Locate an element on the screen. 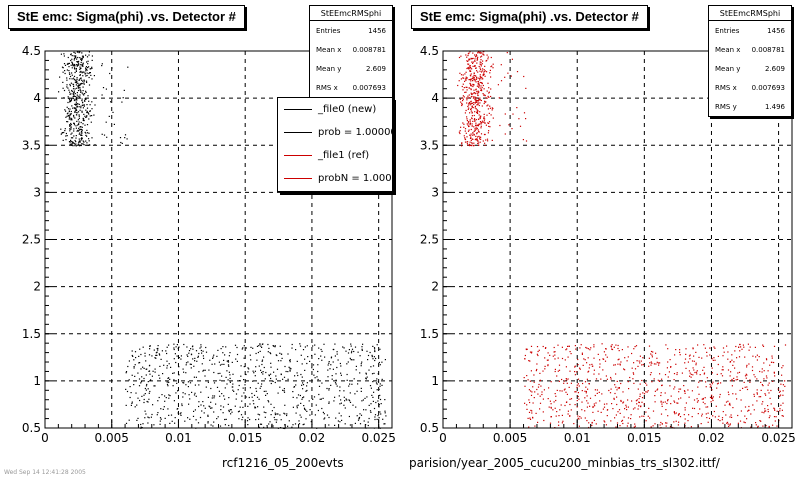 This screenshot has height=480, width=800. x-tick-label: 0 is located at coordinates (45, 438).